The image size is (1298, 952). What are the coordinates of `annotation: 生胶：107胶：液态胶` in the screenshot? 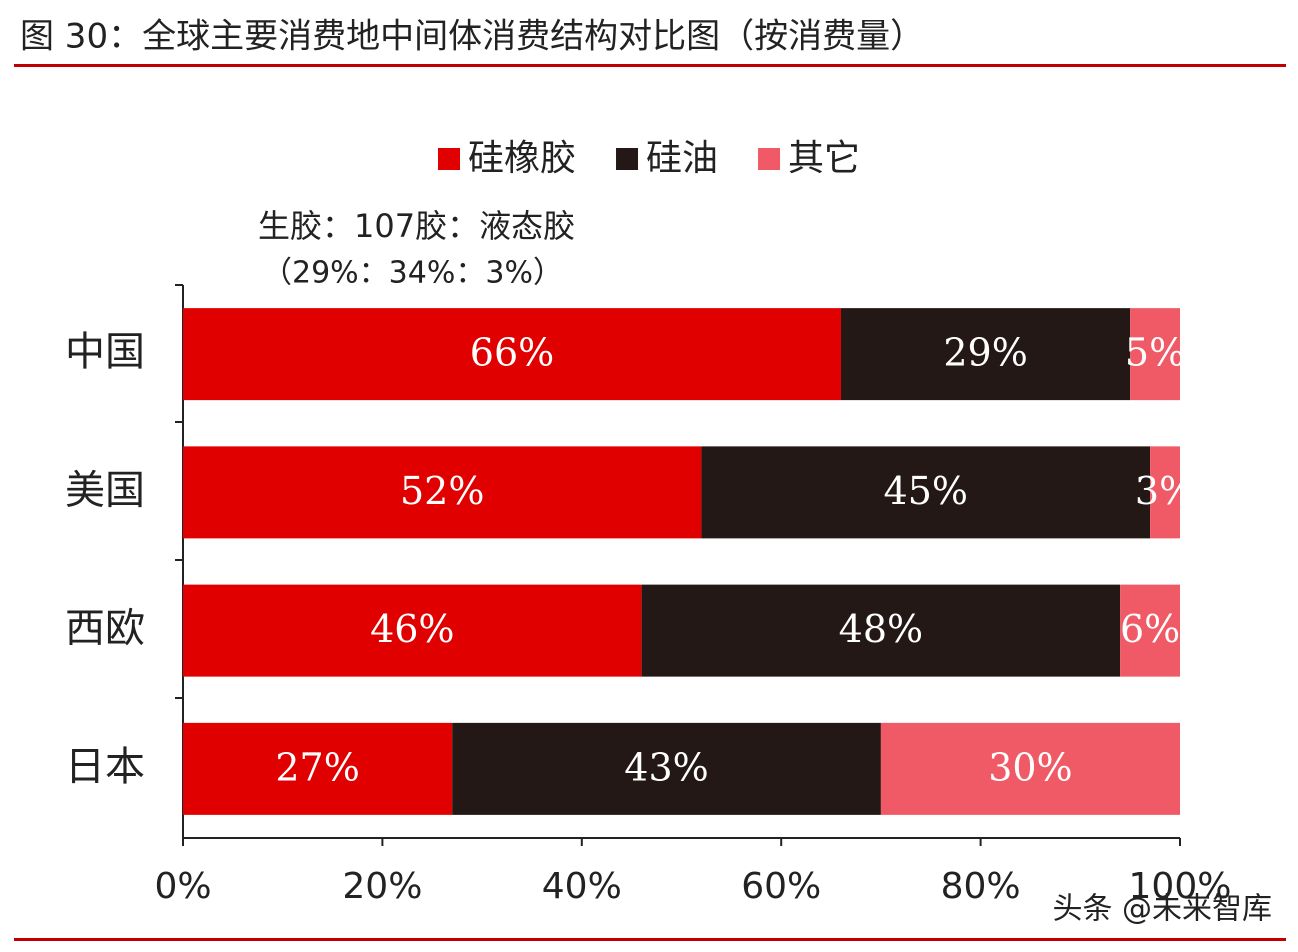 It's located at (416, 226).